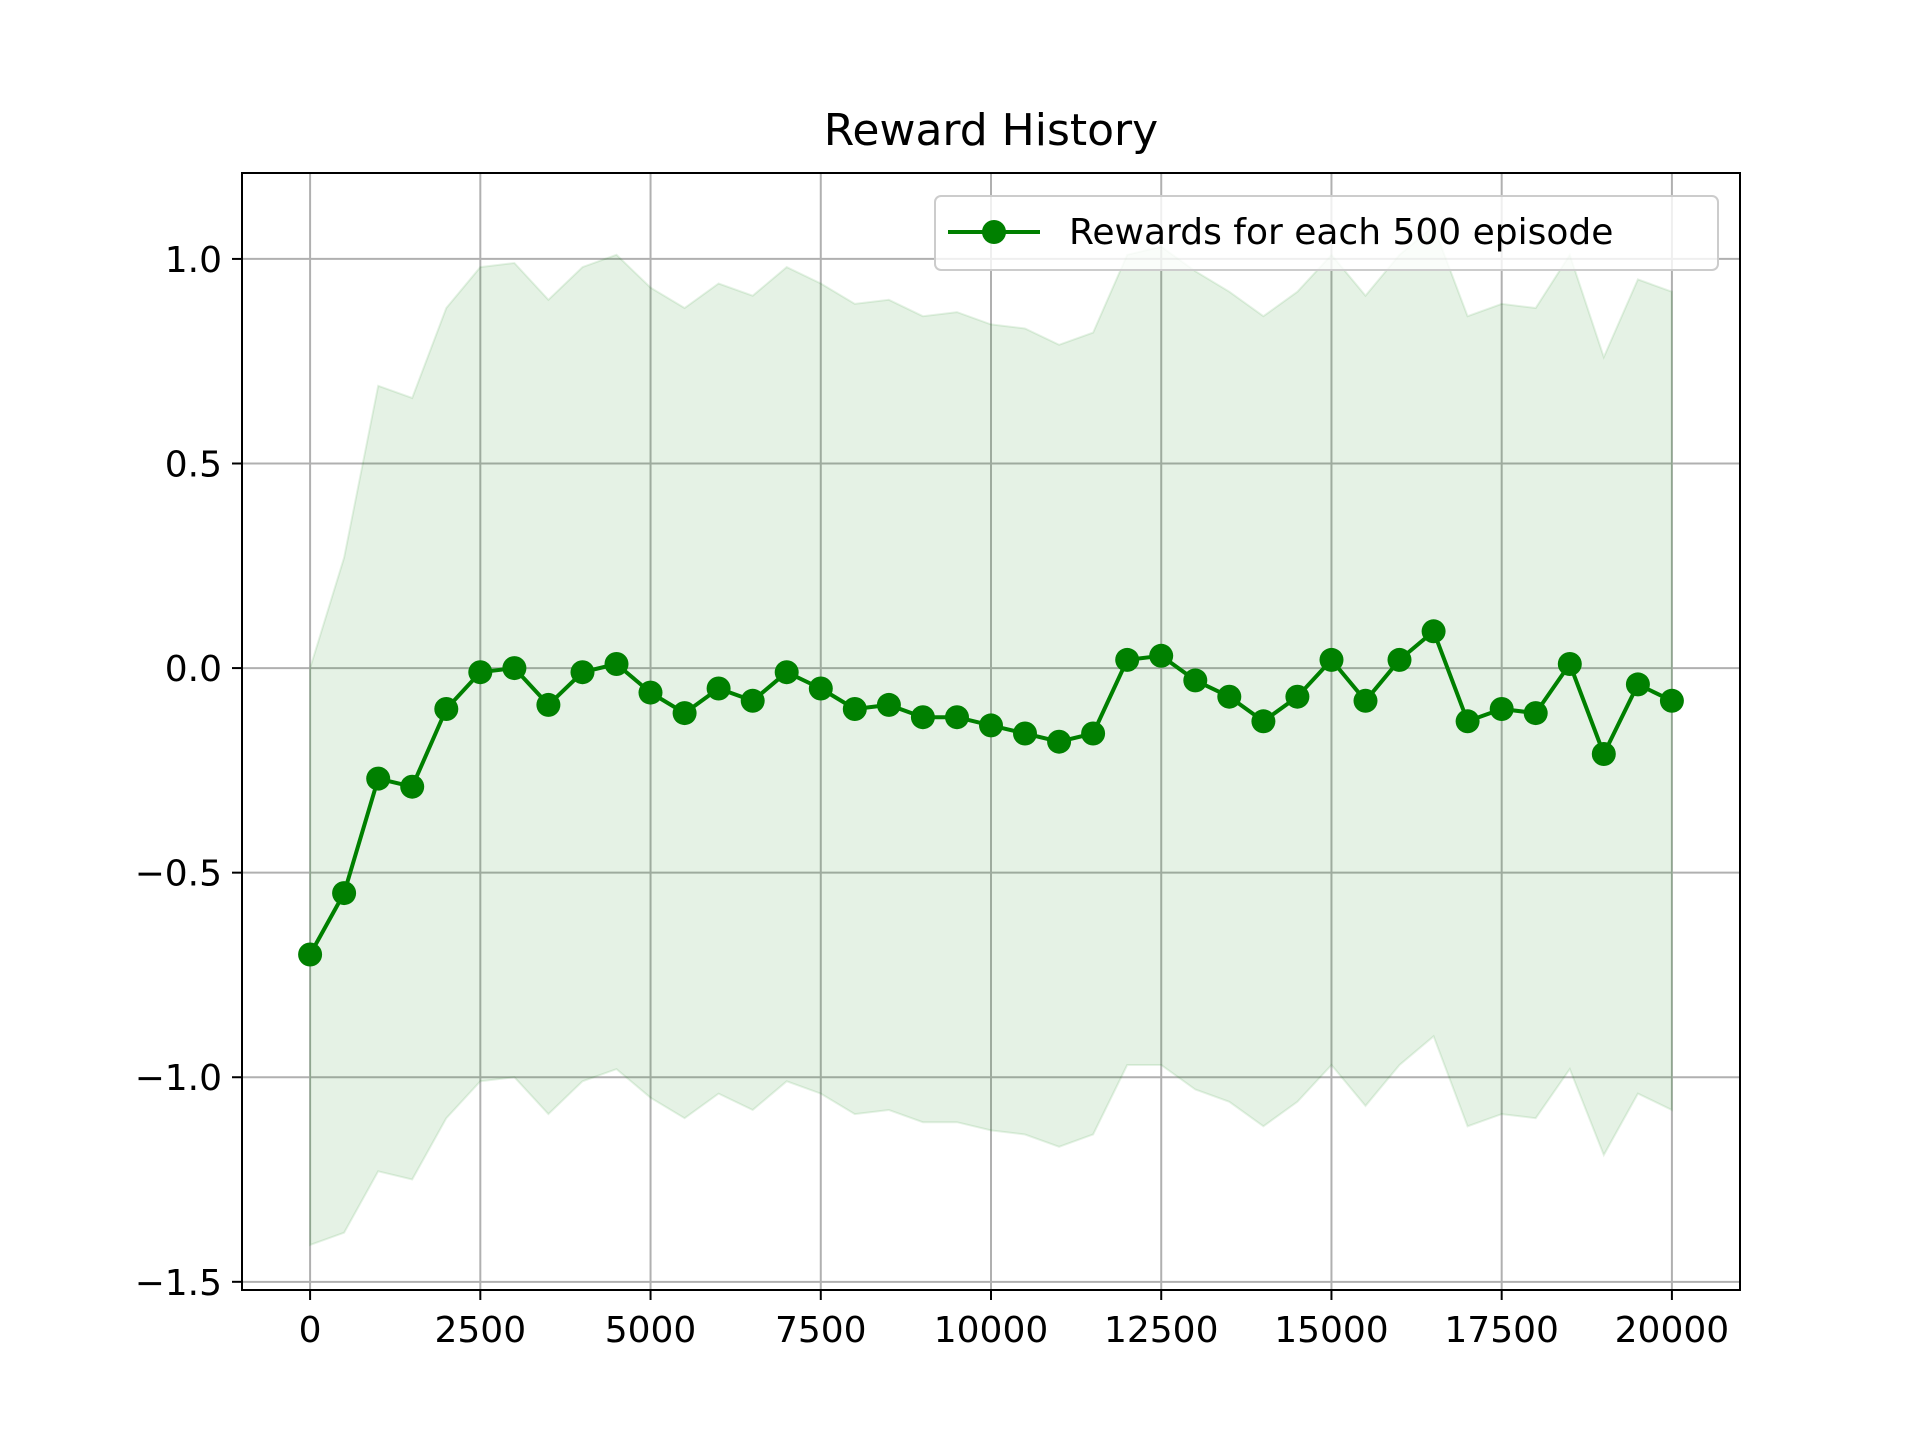  What do you see at coordinates (821, 1330) in the screenshot?
I see `x-tick-label: 7500` at bounding box center [821, 1330].